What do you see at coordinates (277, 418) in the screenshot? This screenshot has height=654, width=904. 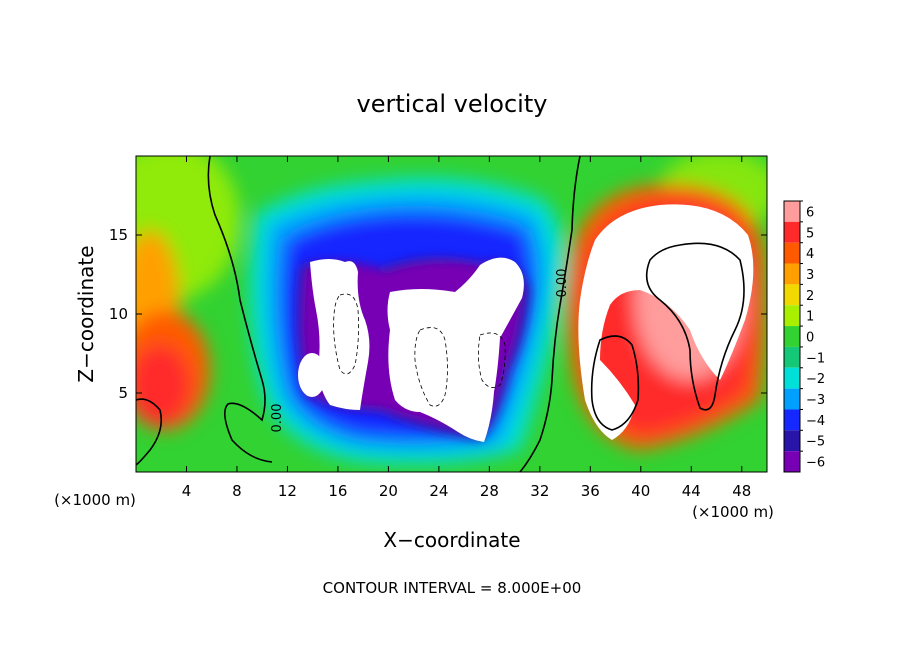 I see `contour-label-left: 0.00` at bounding box center [277, 418].